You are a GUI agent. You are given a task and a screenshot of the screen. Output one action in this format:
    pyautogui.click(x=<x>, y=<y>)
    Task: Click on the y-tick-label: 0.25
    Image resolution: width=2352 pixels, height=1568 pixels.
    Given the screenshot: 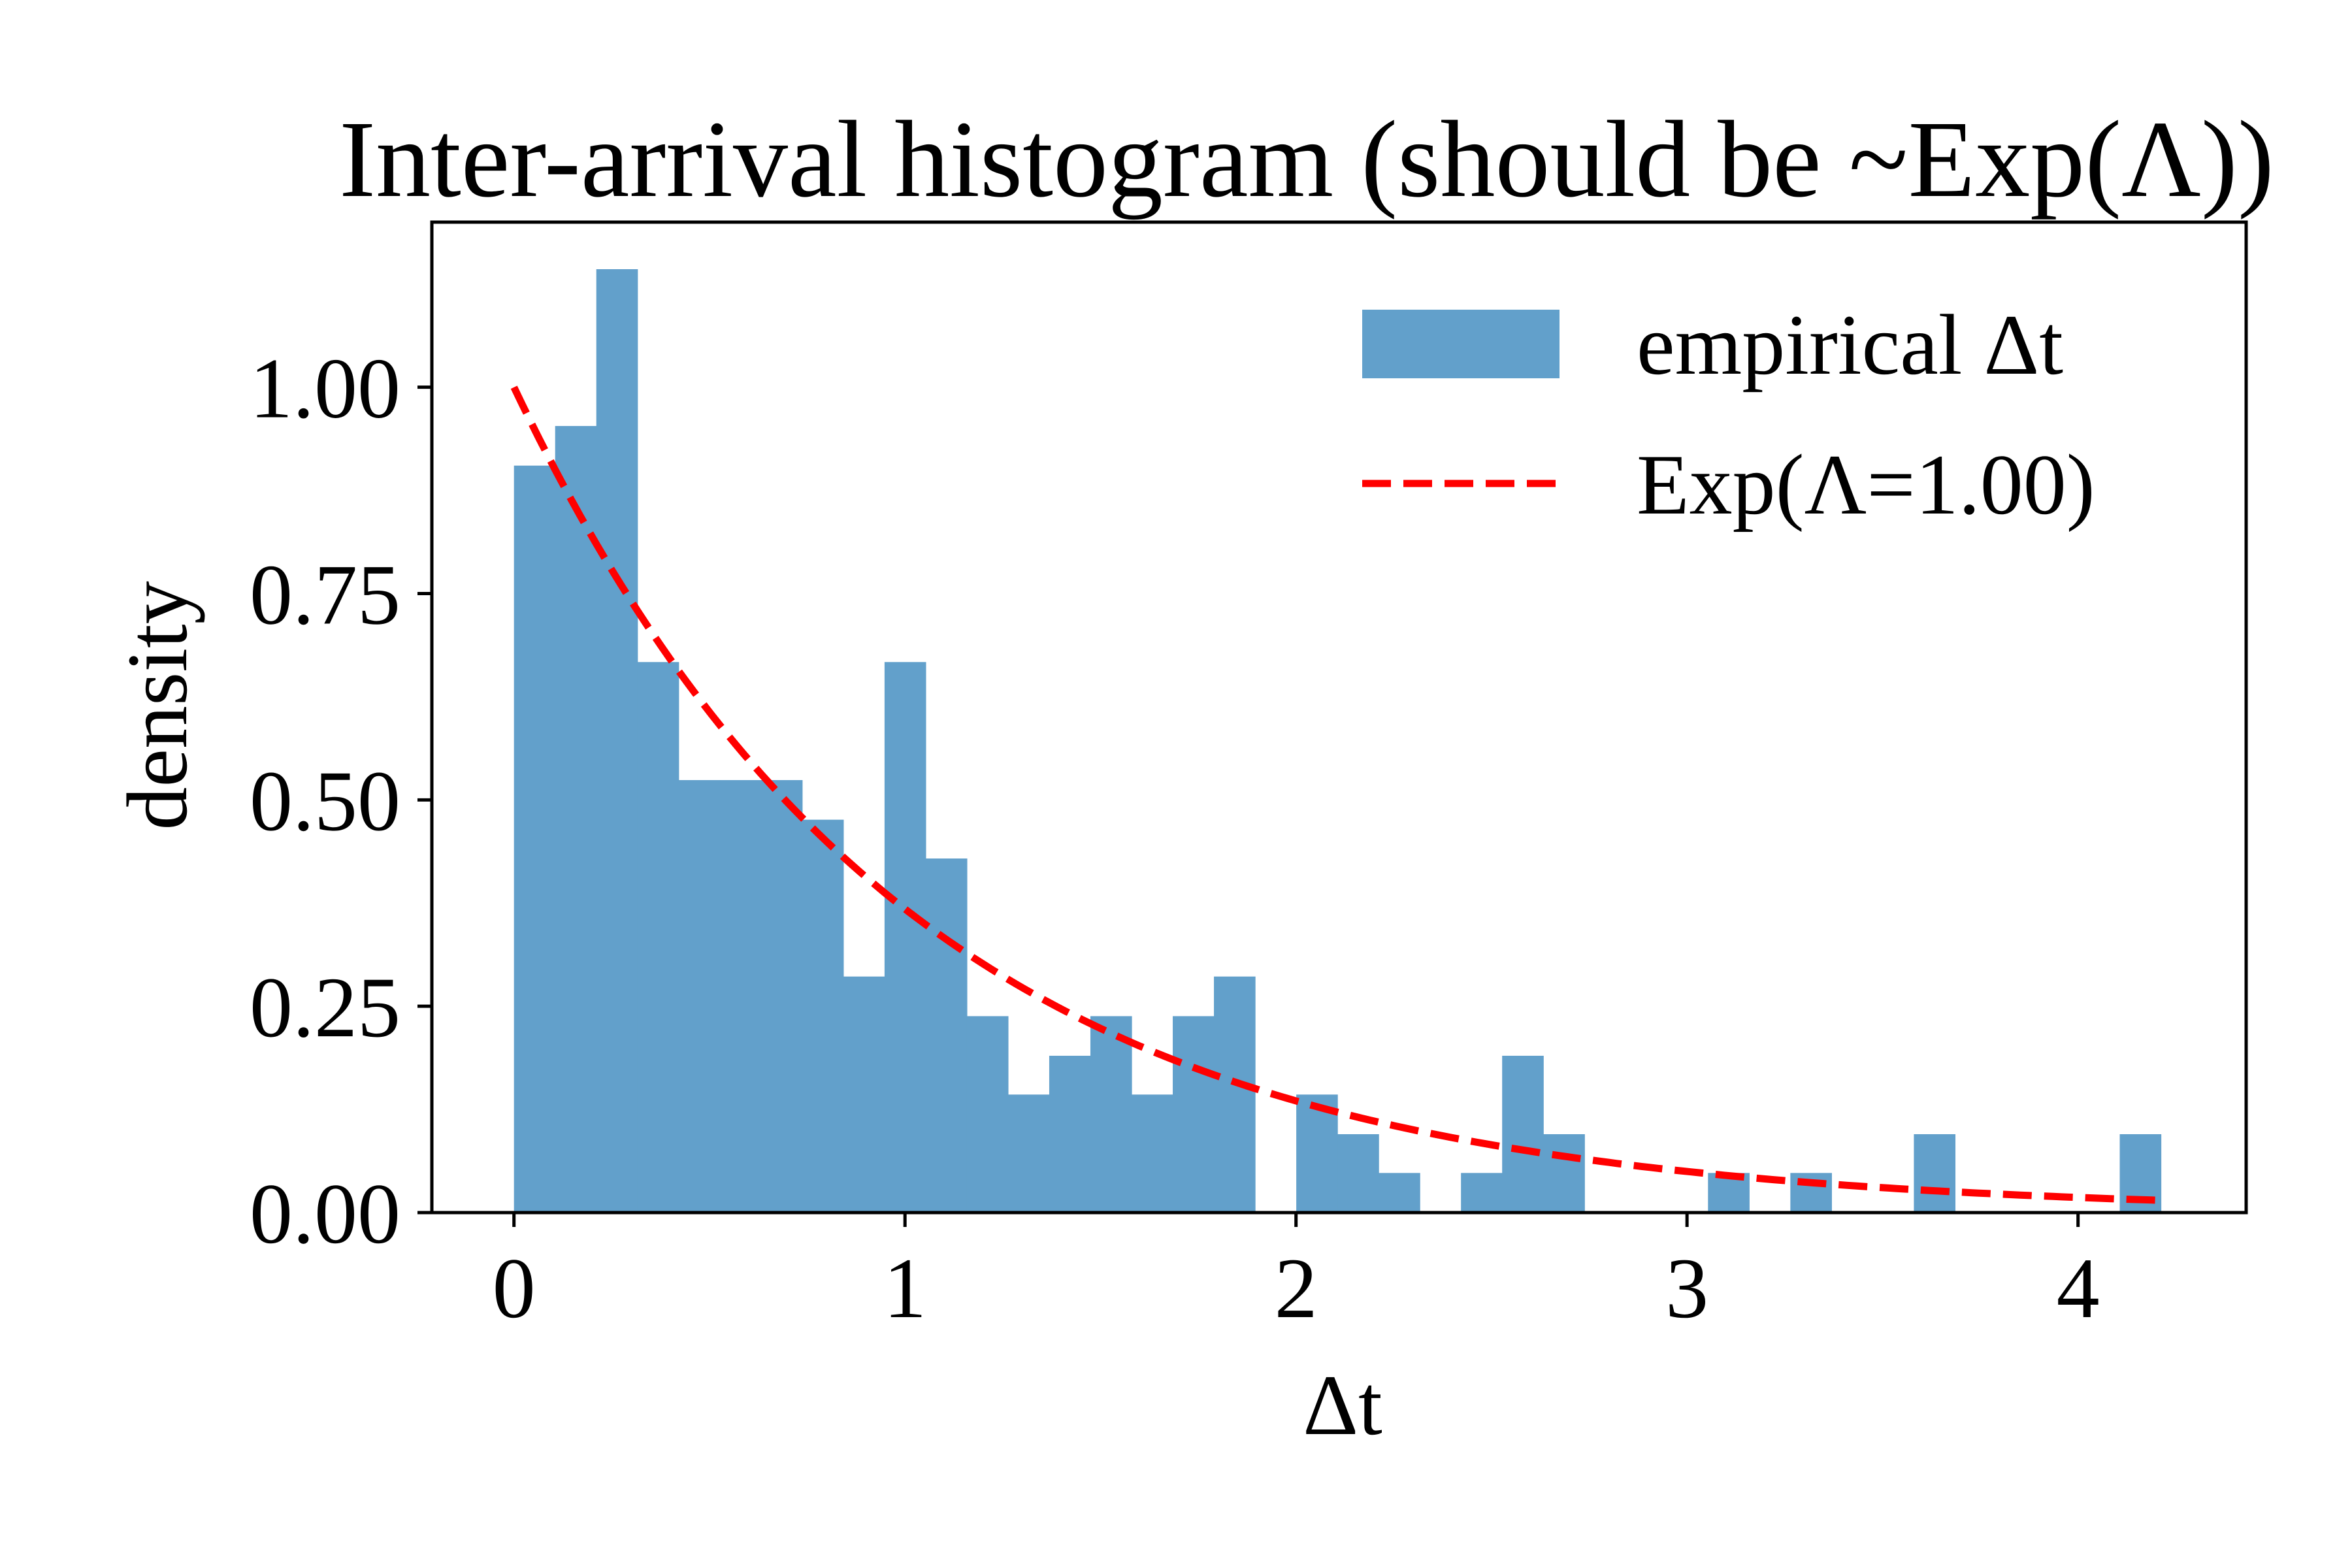 What is the action you would take?
    pyautogui.click(x=325, y=1007)
    